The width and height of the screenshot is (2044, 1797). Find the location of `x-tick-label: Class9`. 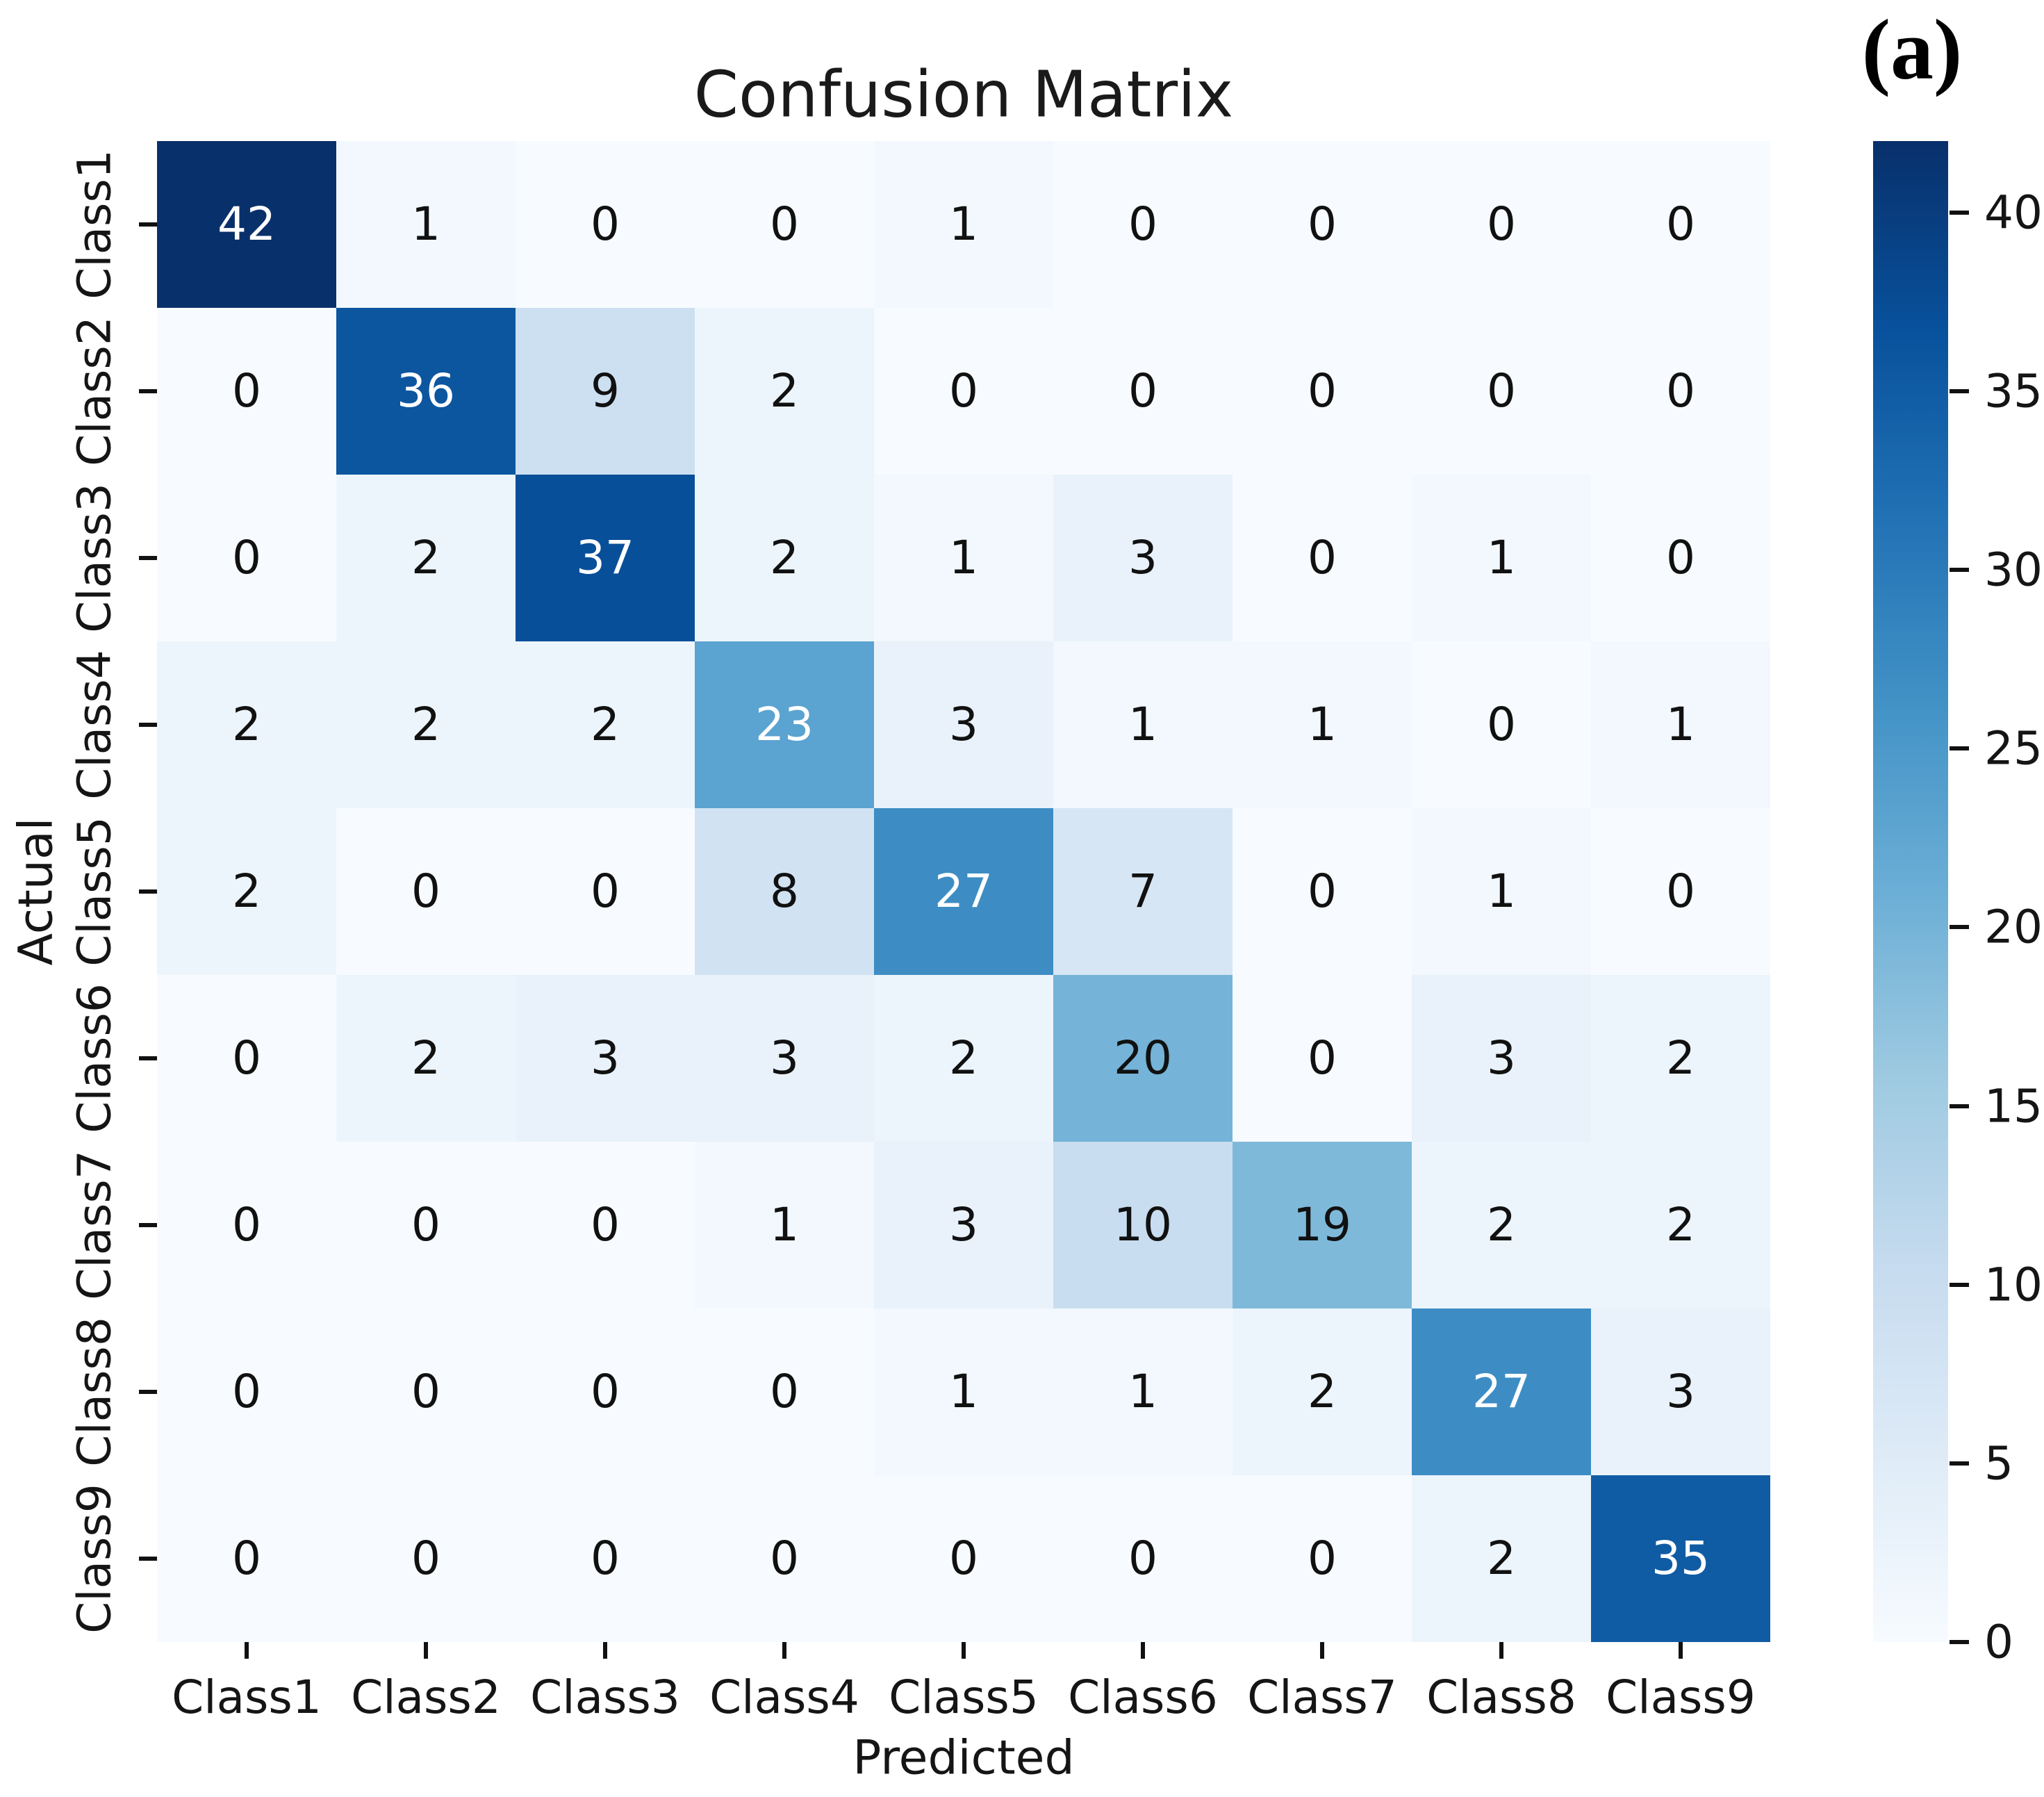

x-tick-label: Class9 is located at coordinates (1681, 1697).